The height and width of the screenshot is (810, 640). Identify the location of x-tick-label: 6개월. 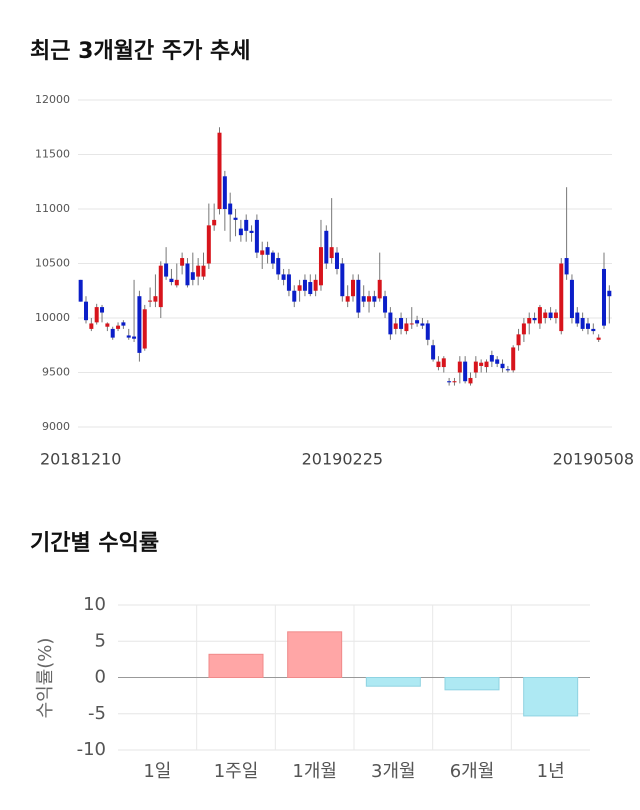
(472, 771).